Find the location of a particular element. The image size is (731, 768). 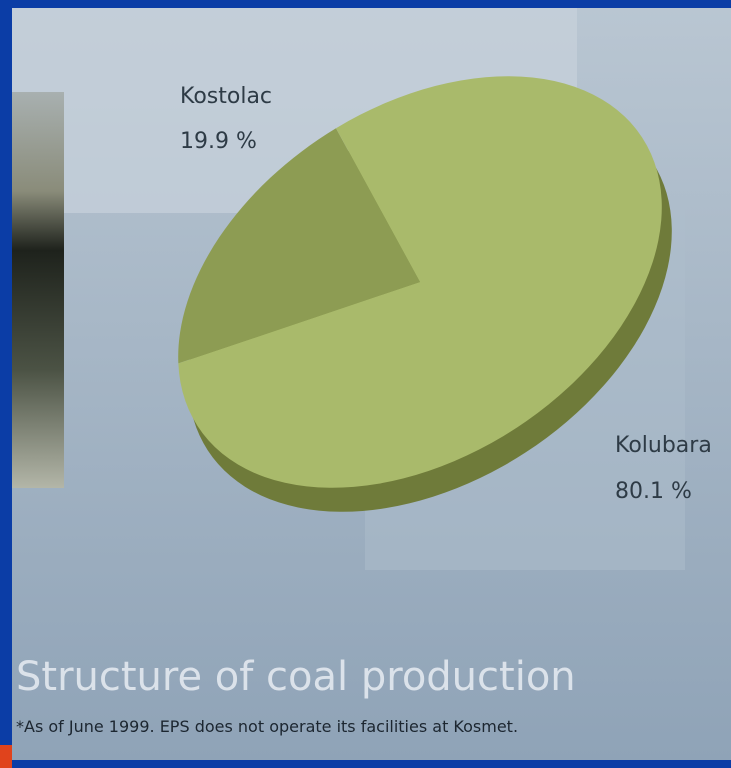

value-label: 80.1 % is located at coordinates (653, 491).